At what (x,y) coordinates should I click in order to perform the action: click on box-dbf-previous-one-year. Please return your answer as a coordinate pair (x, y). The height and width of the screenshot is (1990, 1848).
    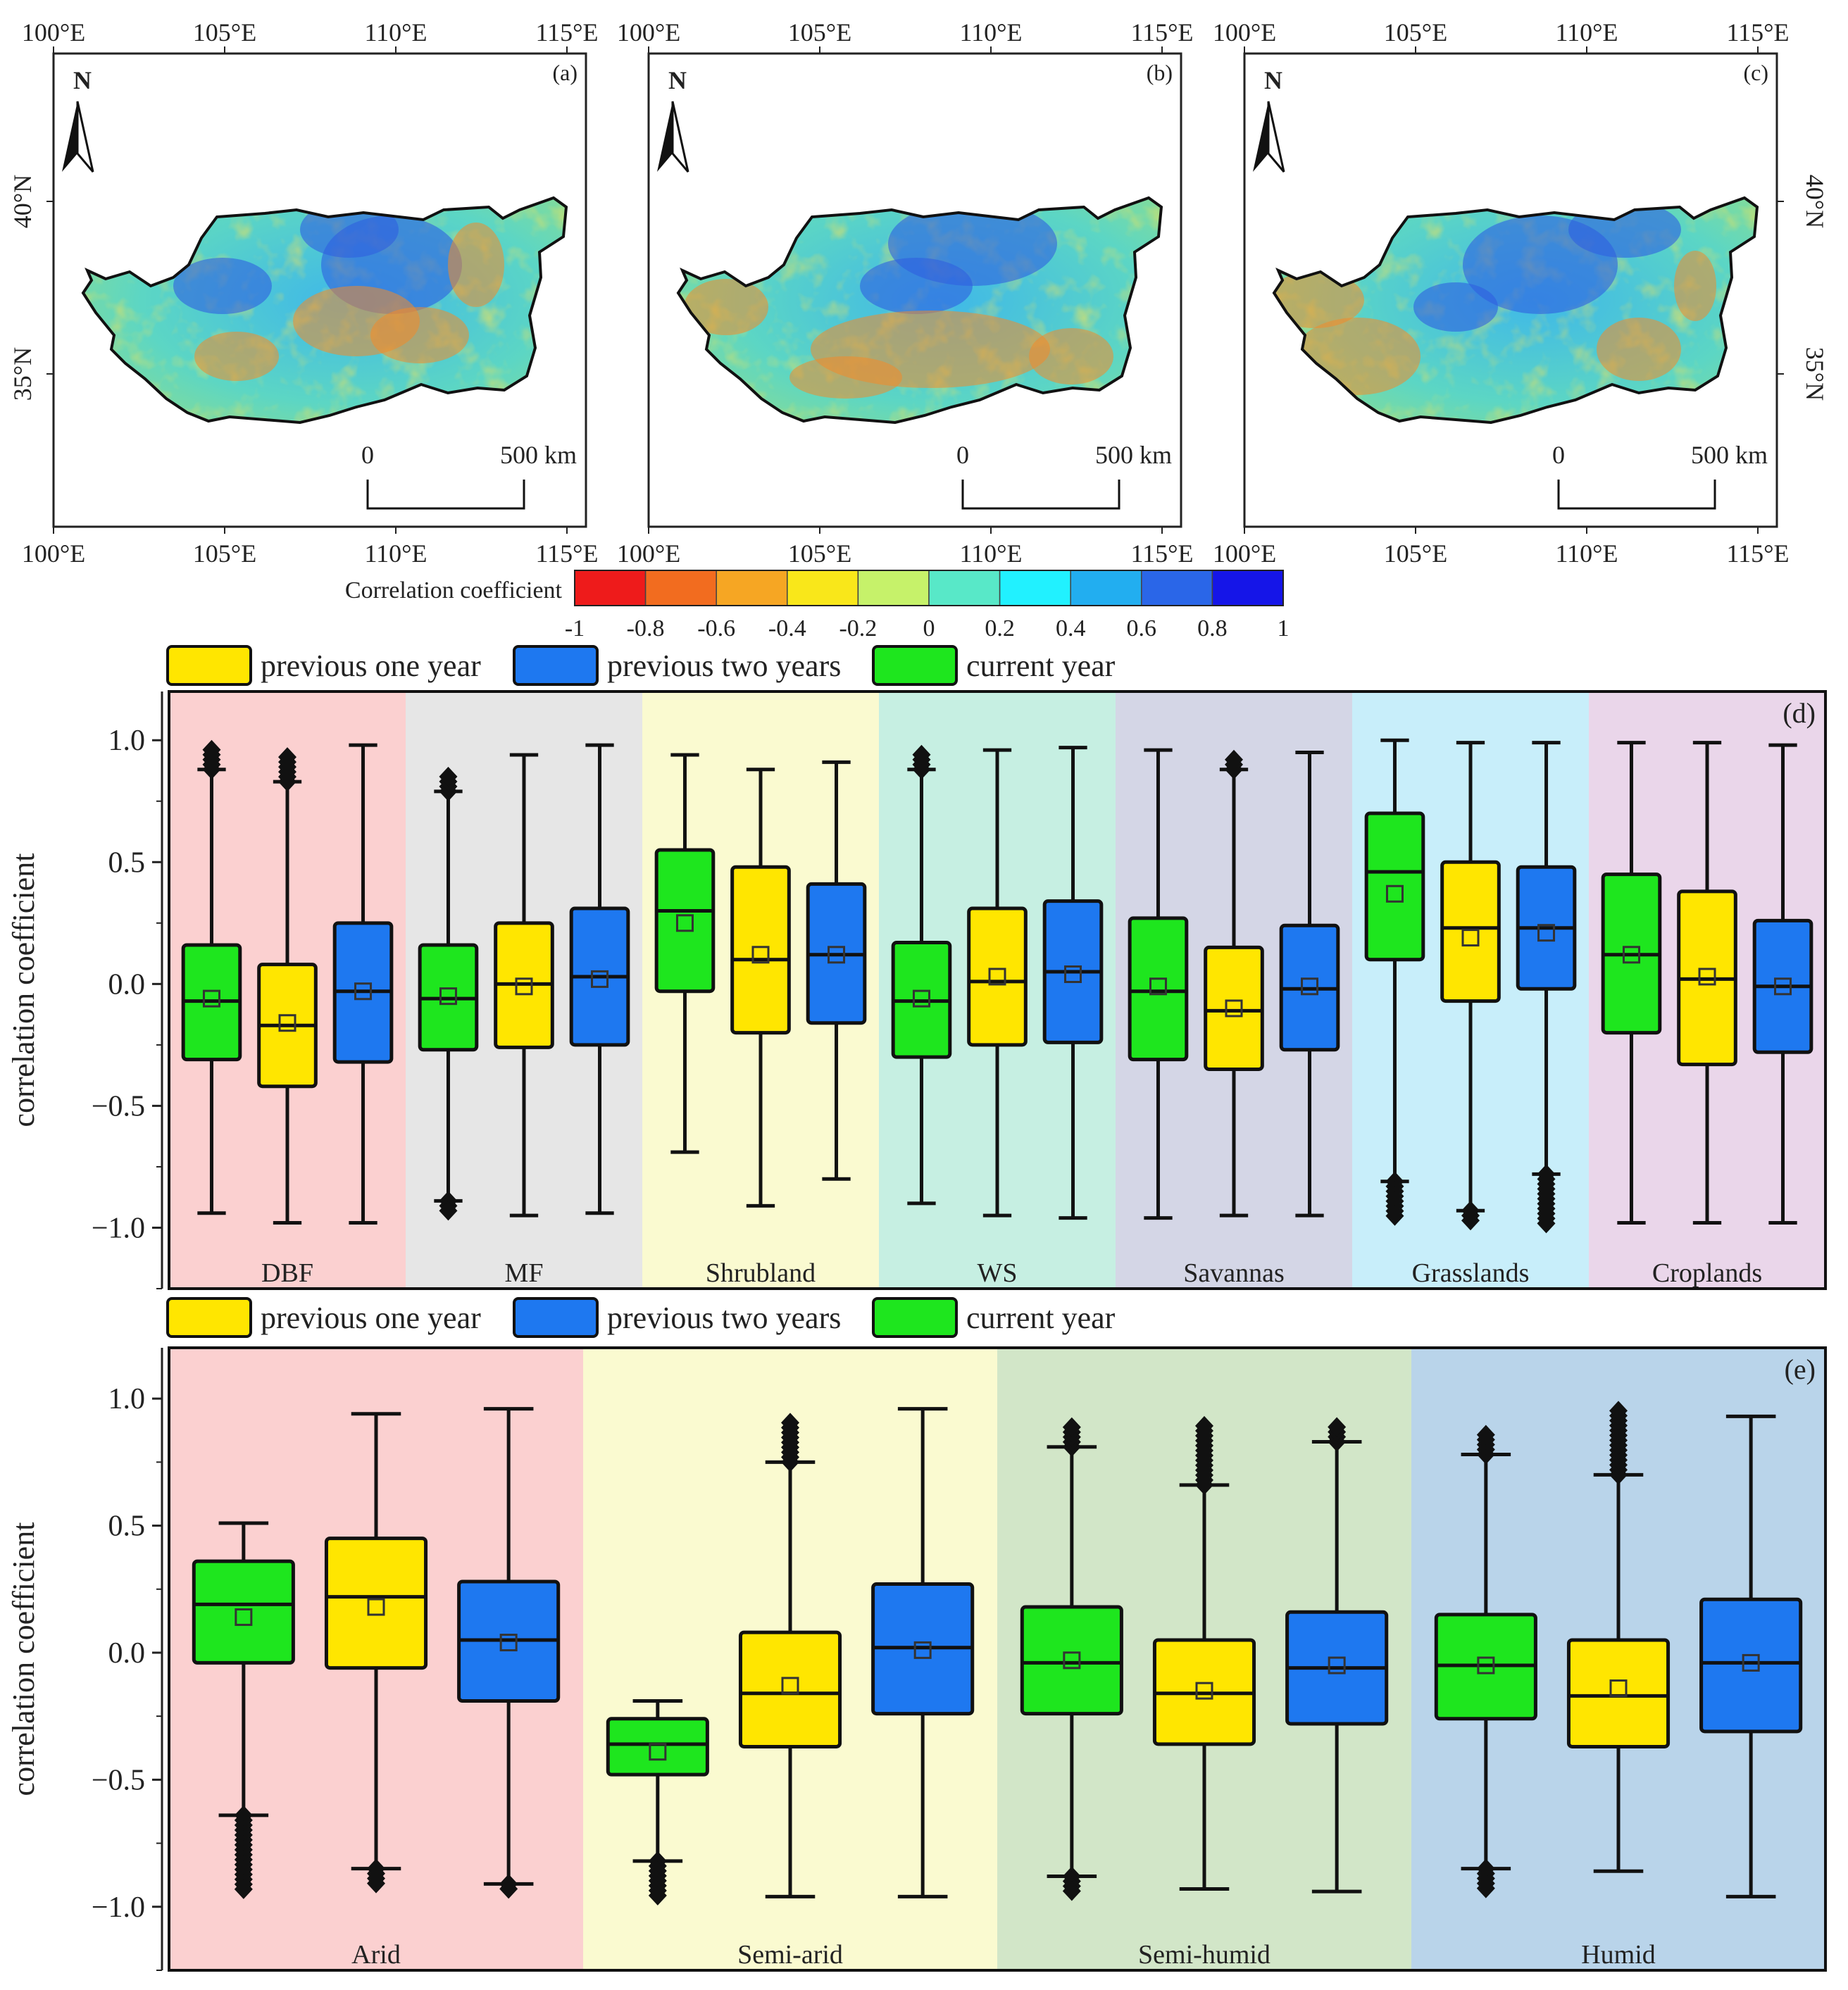
    Looking at the image, I should click on (287, 986).